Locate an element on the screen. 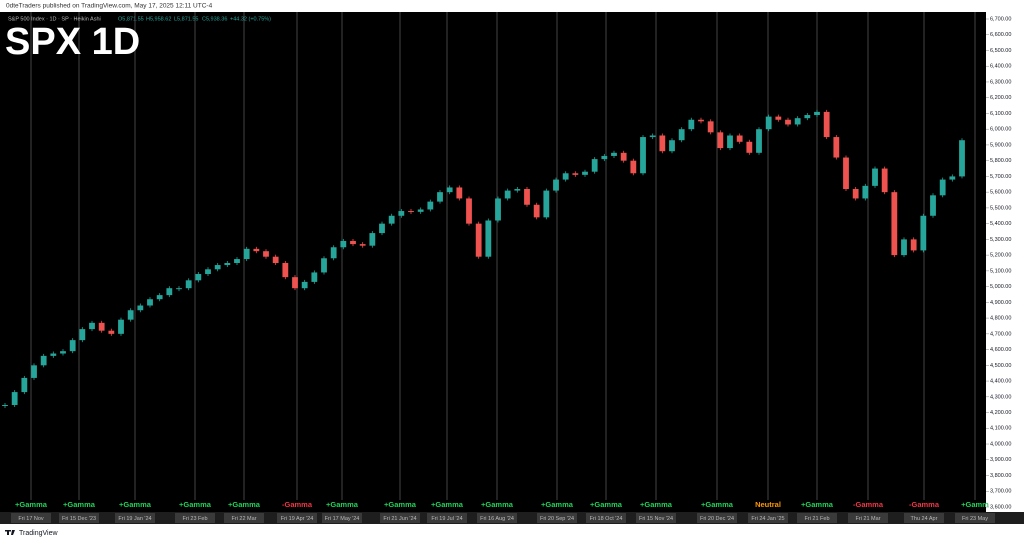 Image resolution: width=1024 pixels, height=542 pixels. date-label: Fri 20 Sep '24 is located at coordinates (557, 519).